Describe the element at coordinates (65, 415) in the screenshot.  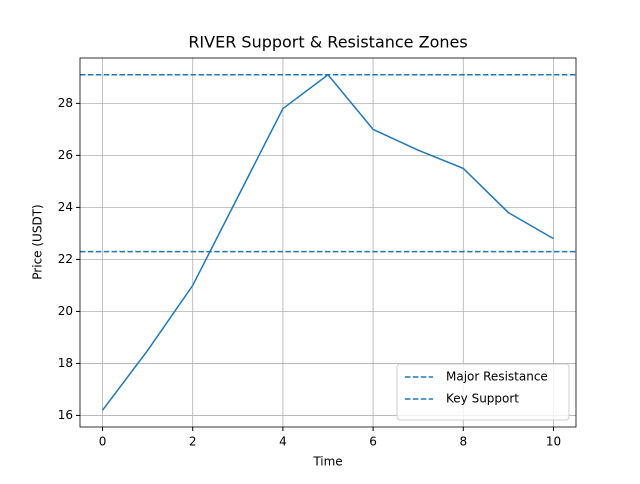
I see `y-tick-label: 16` at that location.